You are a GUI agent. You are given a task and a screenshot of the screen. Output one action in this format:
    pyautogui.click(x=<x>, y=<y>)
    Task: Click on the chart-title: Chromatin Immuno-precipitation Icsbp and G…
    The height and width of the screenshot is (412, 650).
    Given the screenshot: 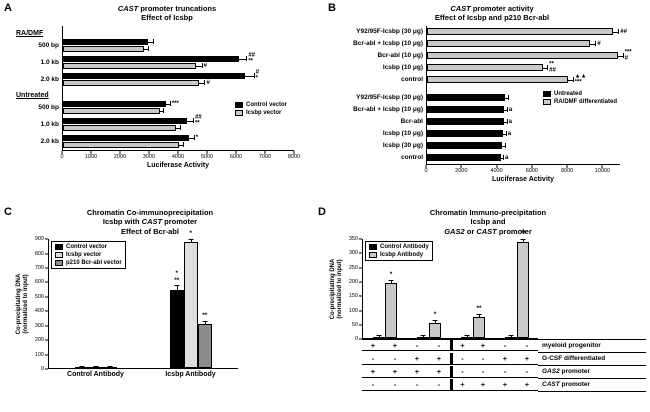 What is the action you would take?
    pyautogui.click(x=488, y=222)
    